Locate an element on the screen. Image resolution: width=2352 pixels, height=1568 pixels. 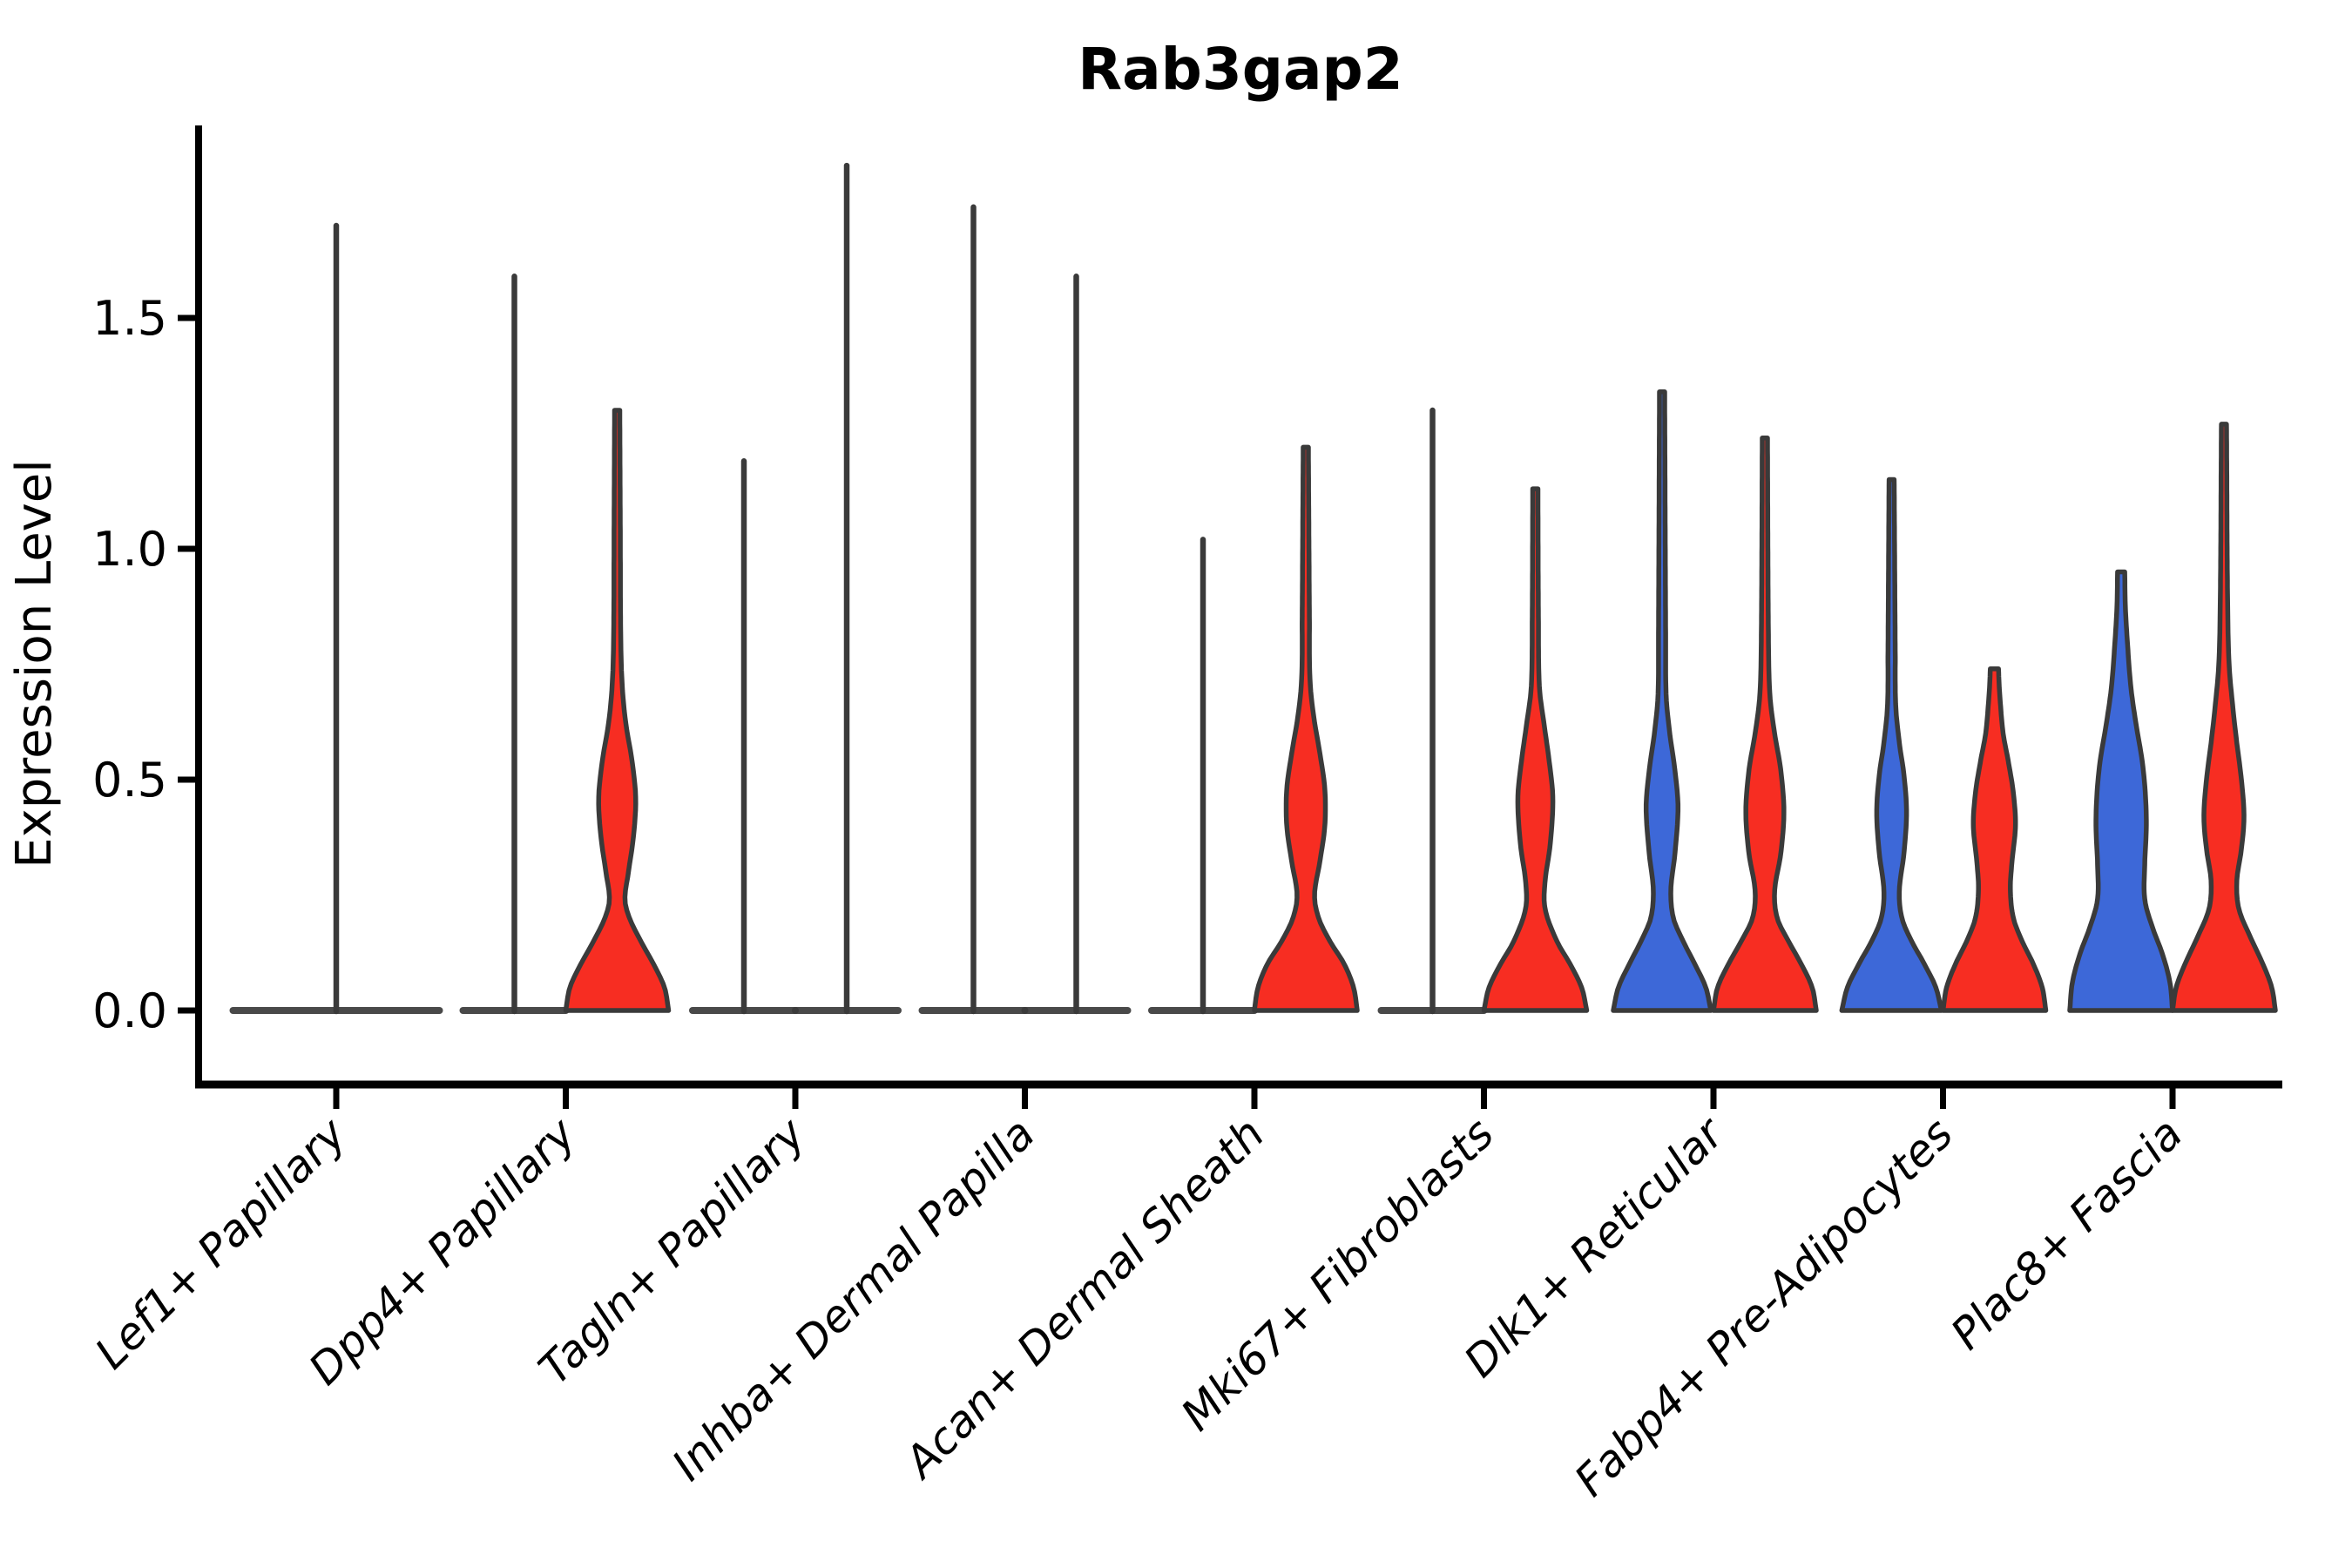
y-tick-label: 1.0 is located at coordinates (129, 549).